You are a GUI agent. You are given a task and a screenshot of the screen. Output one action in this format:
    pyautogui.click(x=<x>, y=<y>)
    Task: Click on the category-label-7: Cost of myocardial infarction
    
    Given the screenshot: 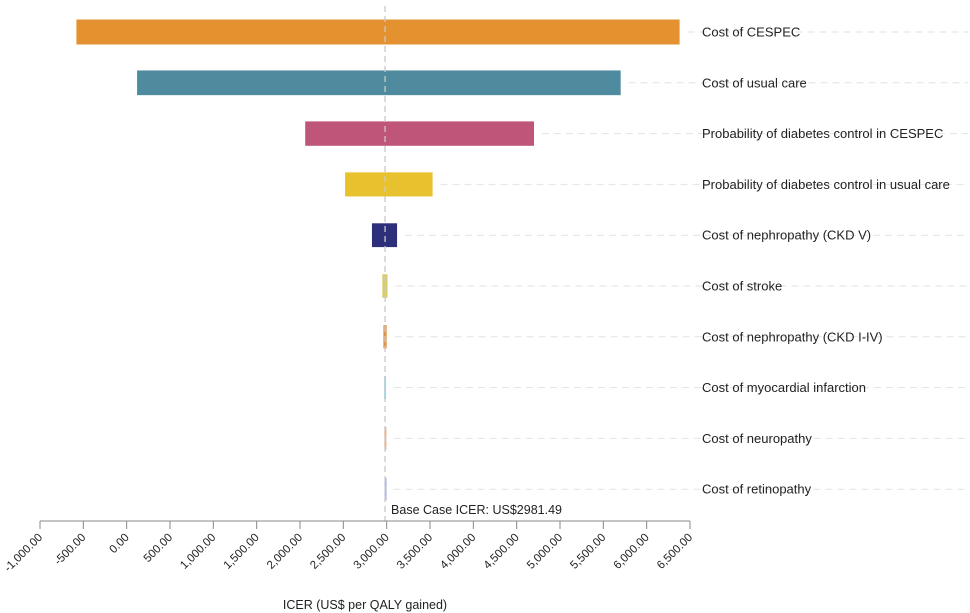 What is the action you would take?
    pyautogui.click(x=784, y=387)
    